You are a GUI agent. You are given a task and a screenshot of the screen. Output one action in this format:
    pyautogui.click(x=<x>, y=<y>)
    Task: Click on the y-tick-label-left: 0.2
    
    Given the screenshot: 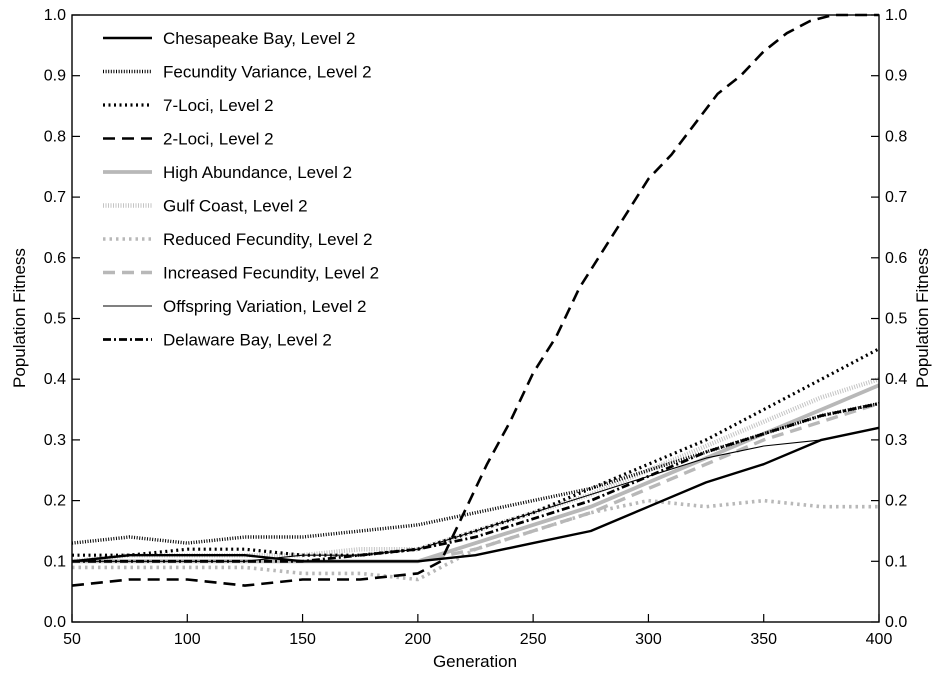 What is the action you would take?
    pyautogui.click(x=55, y=501)
    